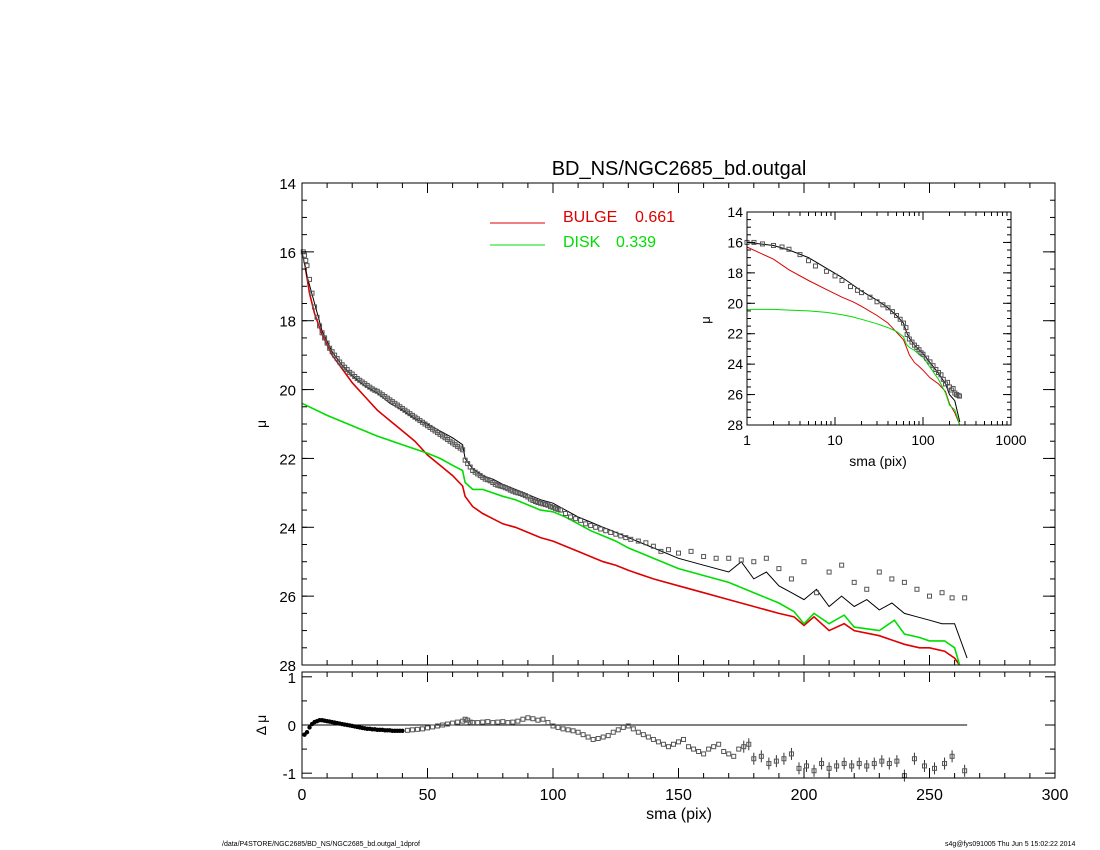 The image size is (1100, 850). Describe the element at coordinates (1055, 795) in the screenshot. I see `residual-x-tick-label: 300` at that location.